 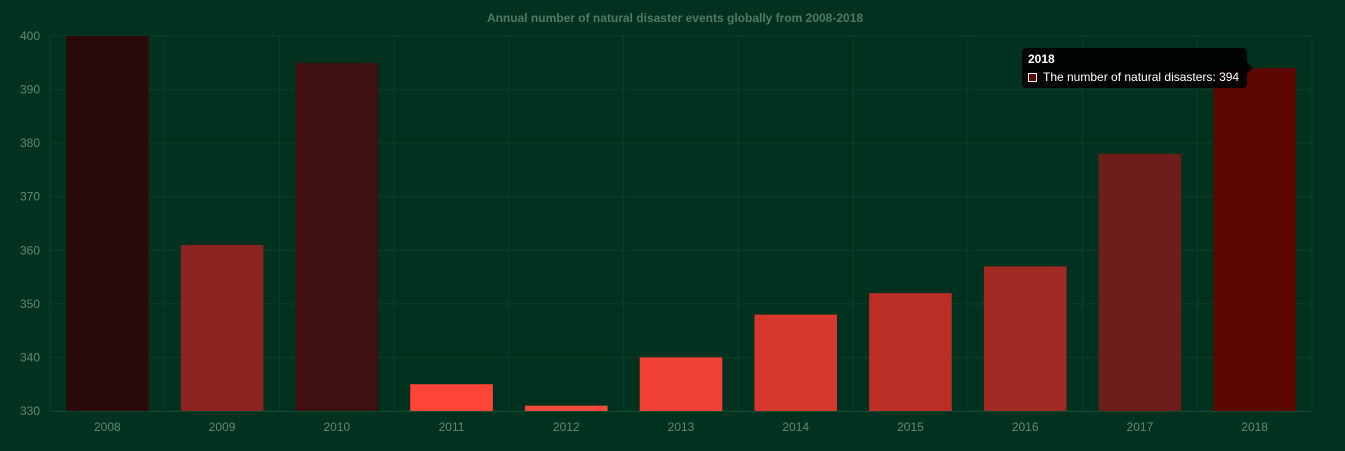 I want to click on bar-2017, so click(x=1140, y=282).